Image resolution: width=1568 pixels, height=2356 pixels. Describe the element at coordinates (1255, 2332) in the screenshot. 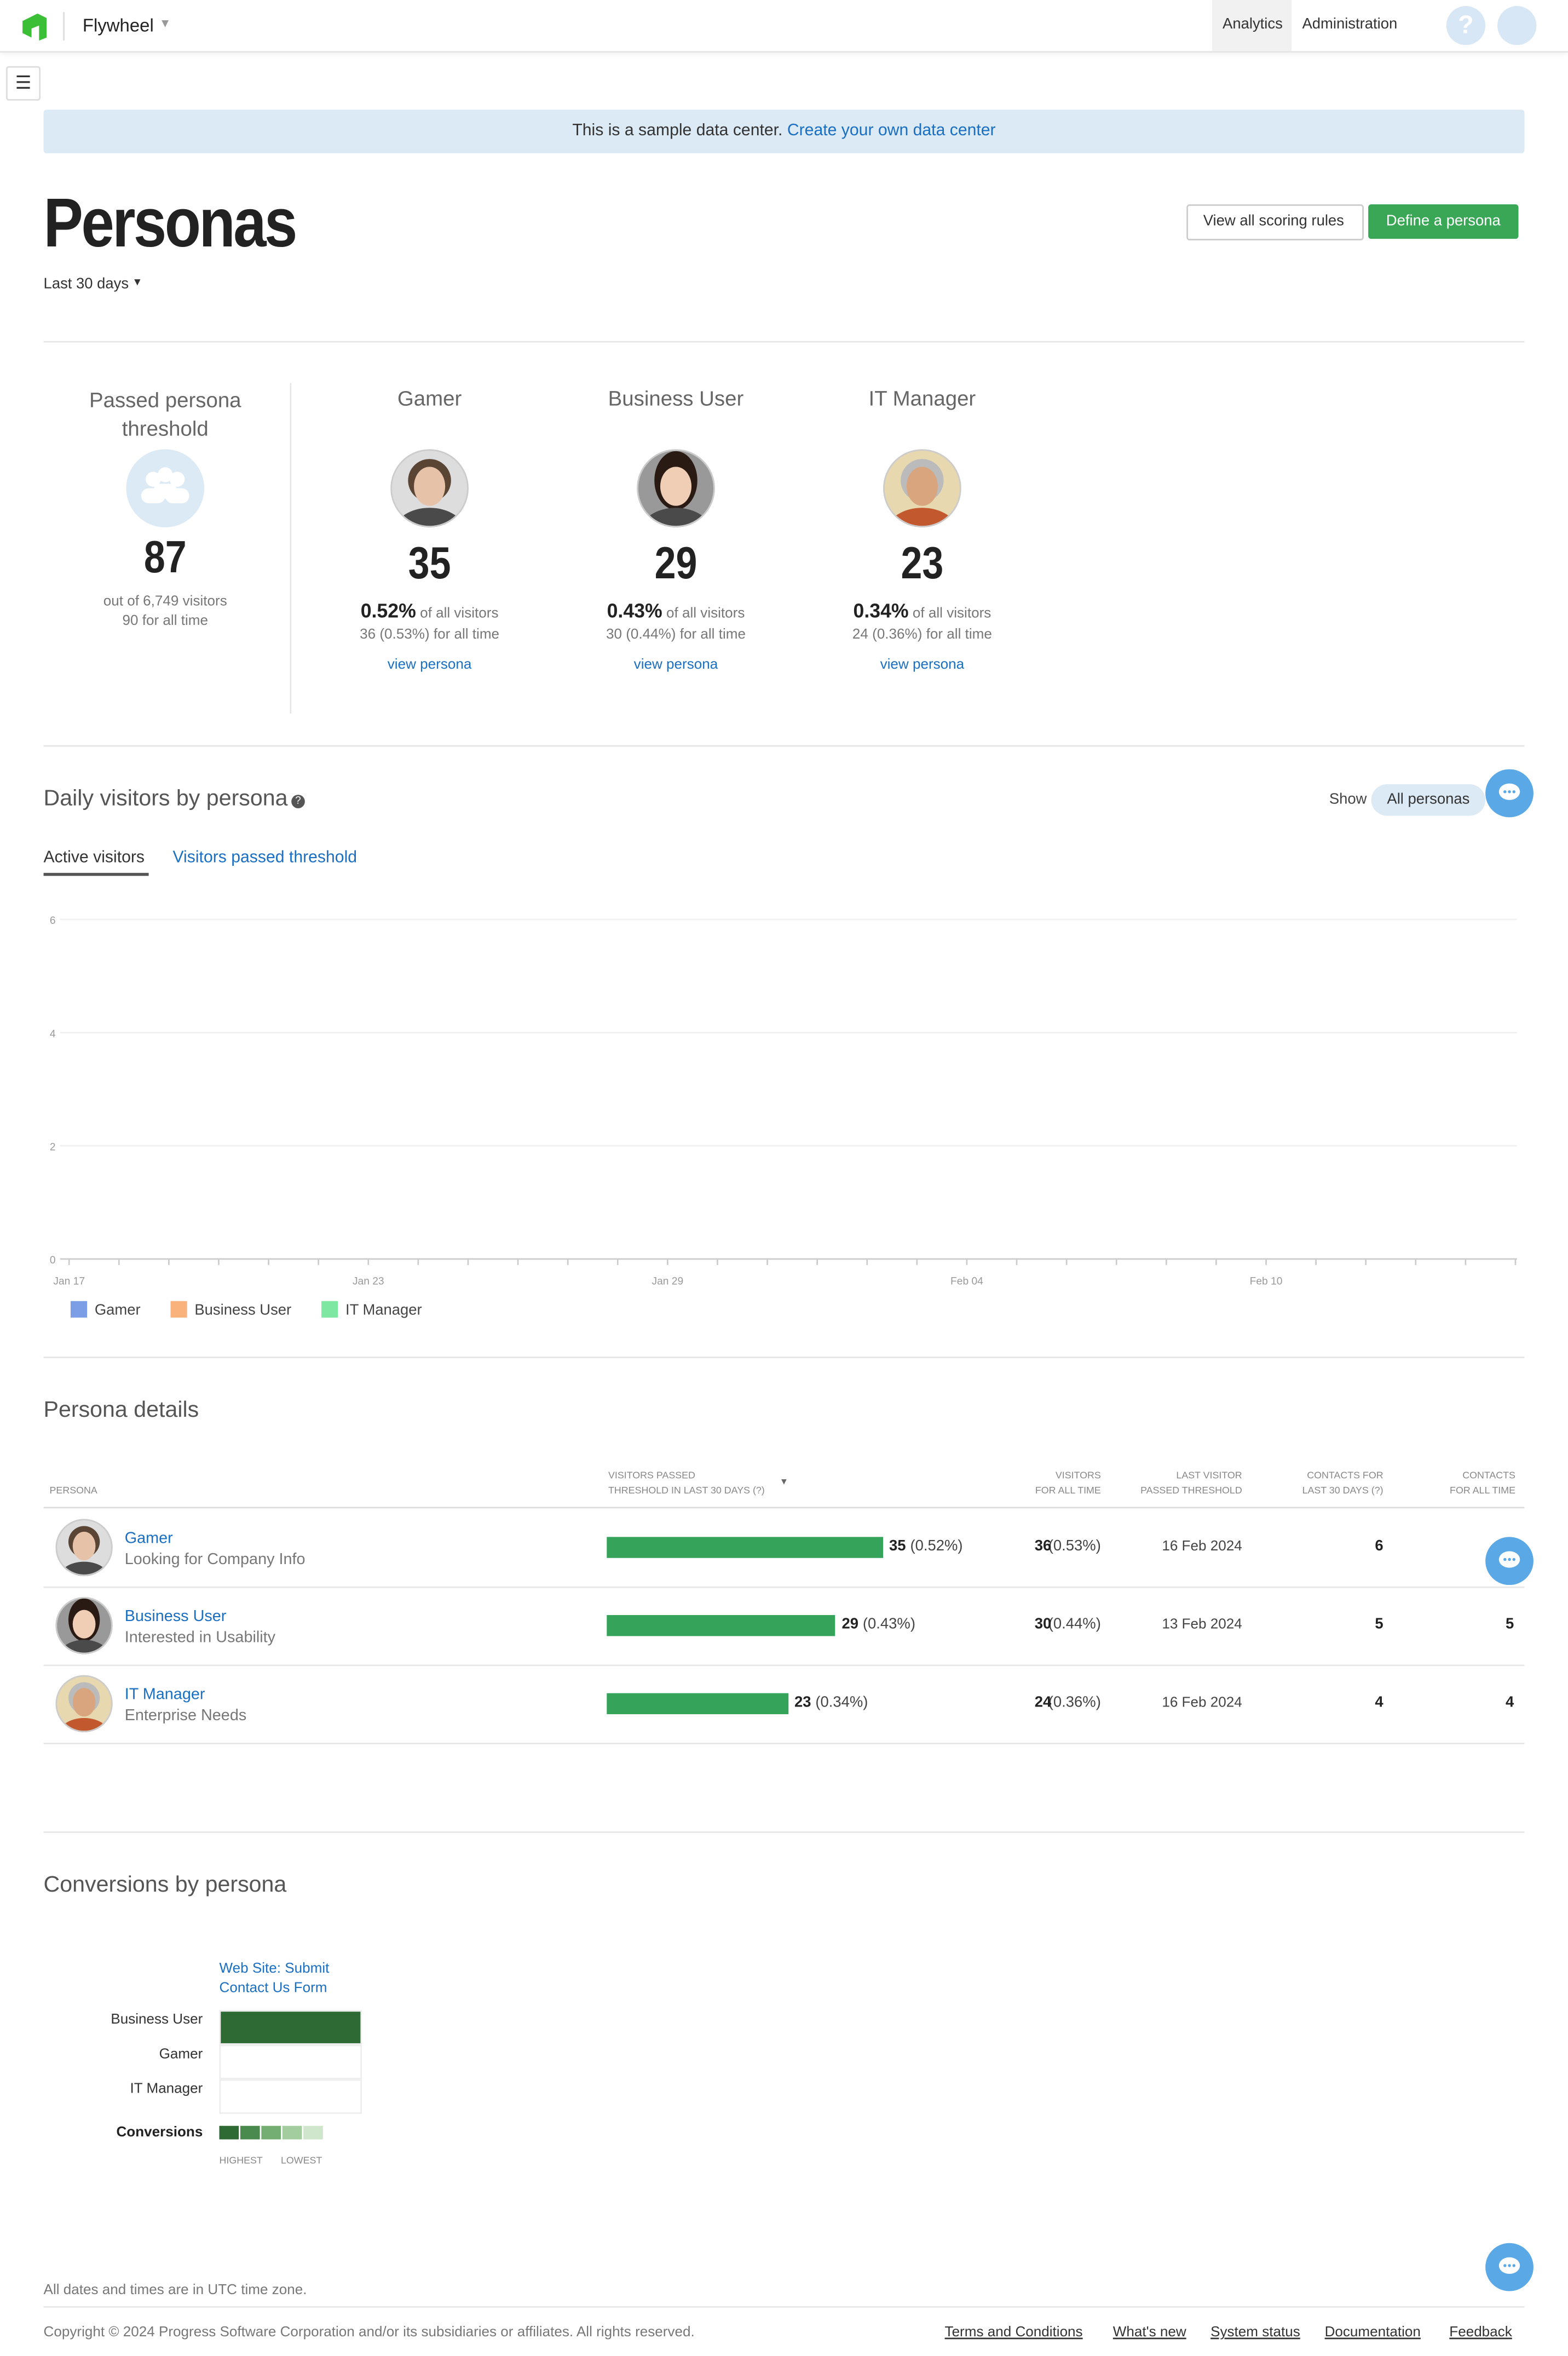

I see `footer-link: System status` at that location.